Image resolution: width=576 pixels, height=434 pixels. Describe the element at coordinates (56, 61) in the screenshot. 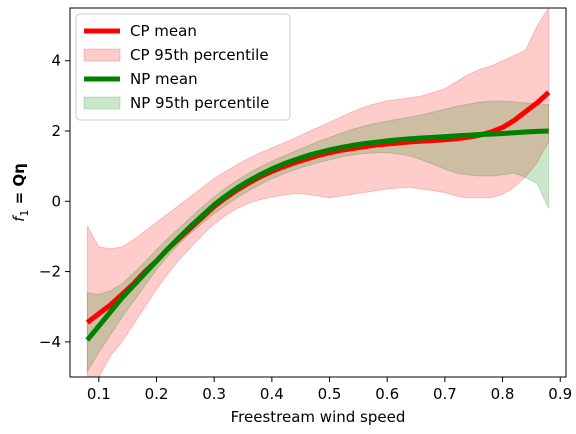

I see `y-tick-label: 4` at that location.